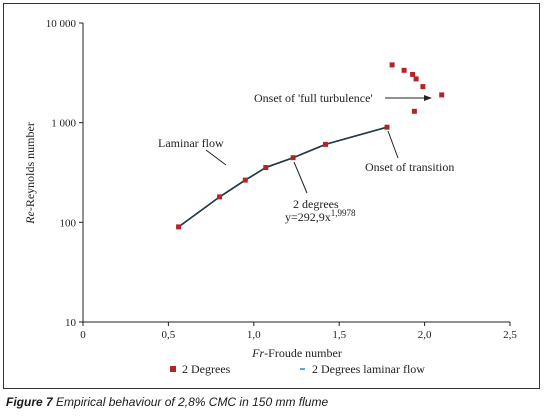 The height and width of the screenshot is (417, 544). I want to click on fit-label-leader, so click(300, 177).